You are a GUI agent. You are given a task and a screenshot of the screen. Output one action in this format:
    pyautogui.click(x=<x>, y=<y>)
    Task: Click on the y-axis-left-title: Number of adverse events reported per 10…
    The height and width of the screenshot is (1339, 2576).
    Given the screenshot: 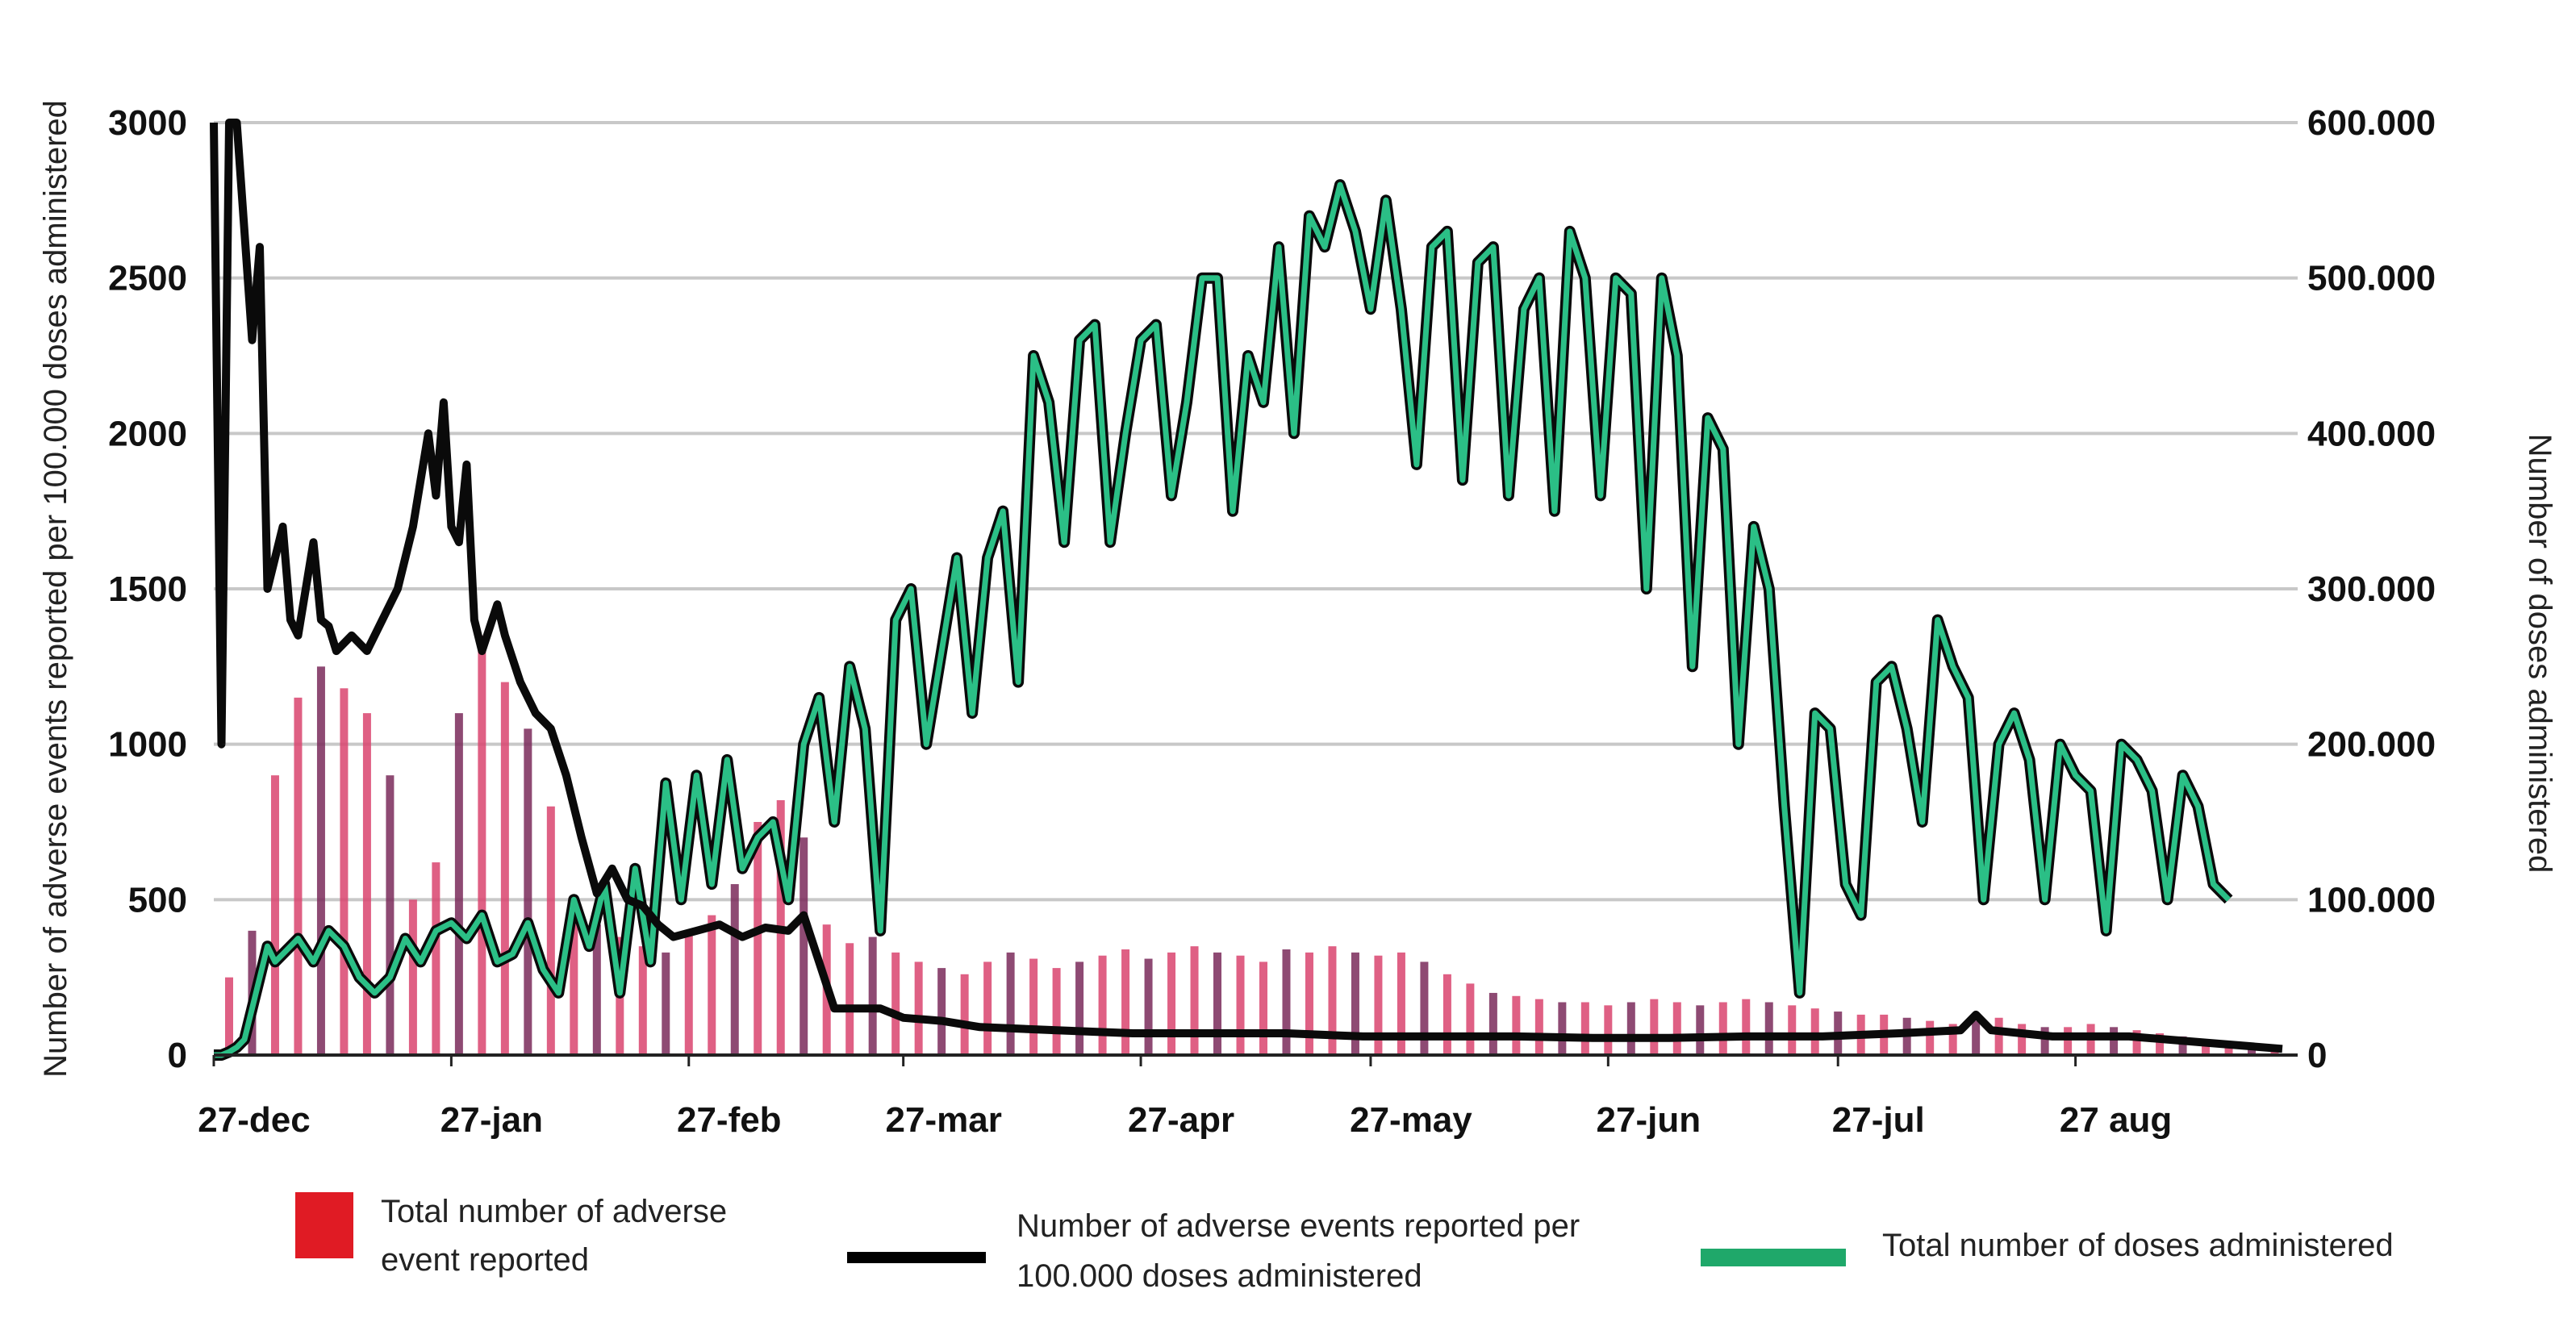 What is the action you would take?
    pyautogui.click(x=56, y=589)
    